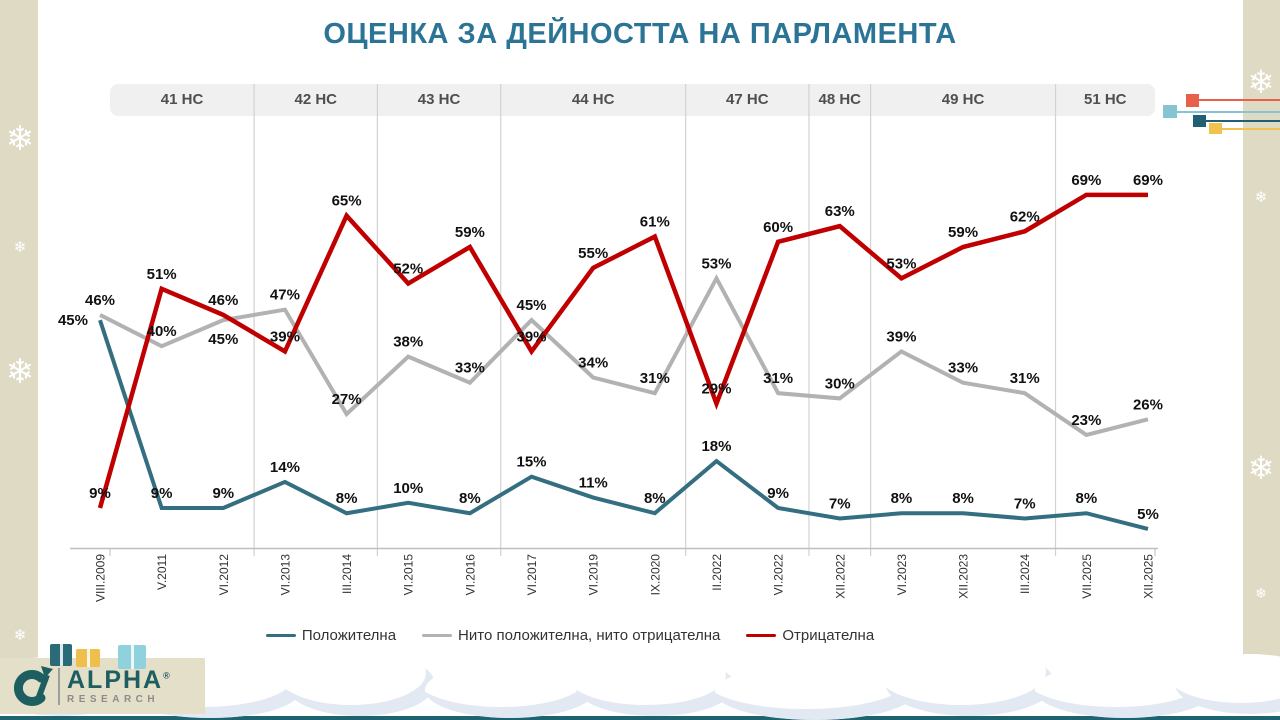 This screenshot has width=1280, height=720. Describe the element at coordinates (101, 578) in the screenshot. I see `x-axis-label: VIII.2009` at that location.